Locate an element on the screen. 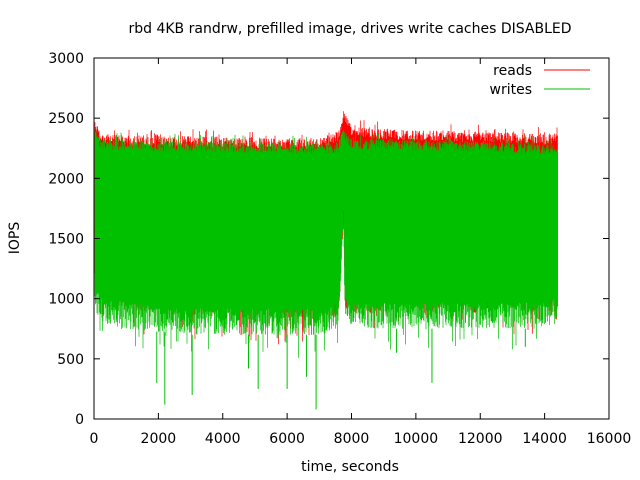 This screenshot has width=640, height=480. y-axis-label: IOPS is located at coordinates (15, 238).